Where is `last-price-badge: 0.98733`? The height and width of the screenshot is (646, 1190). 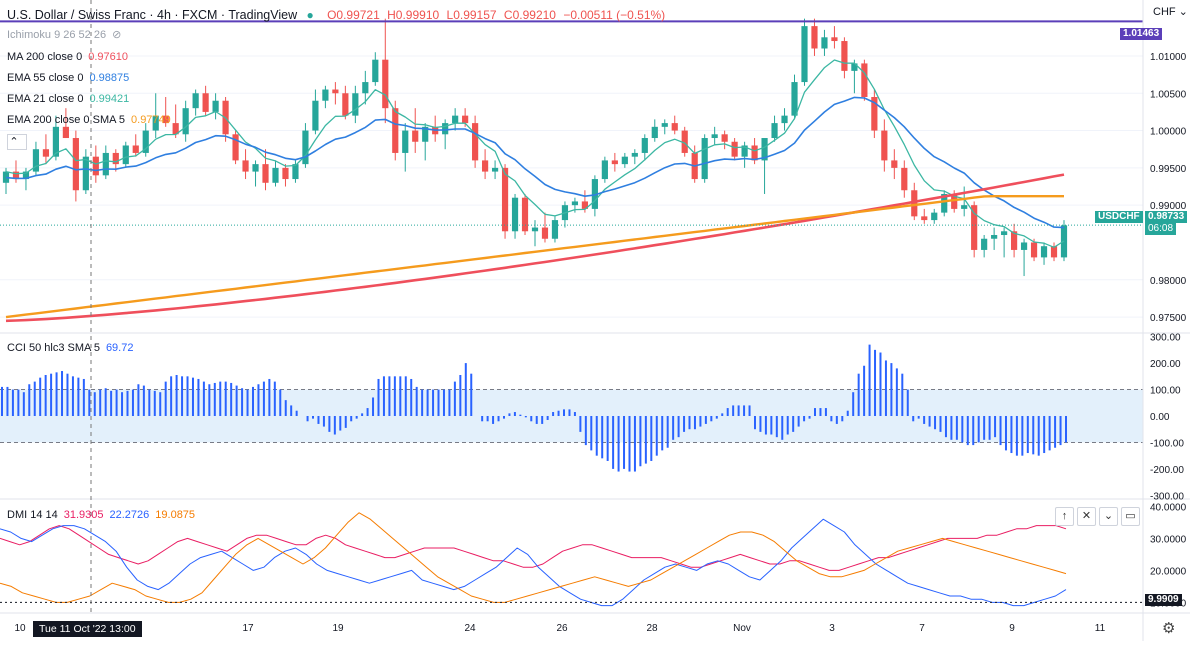 last-price-badge: 0.98733 is located at coordinates (1166, 217).